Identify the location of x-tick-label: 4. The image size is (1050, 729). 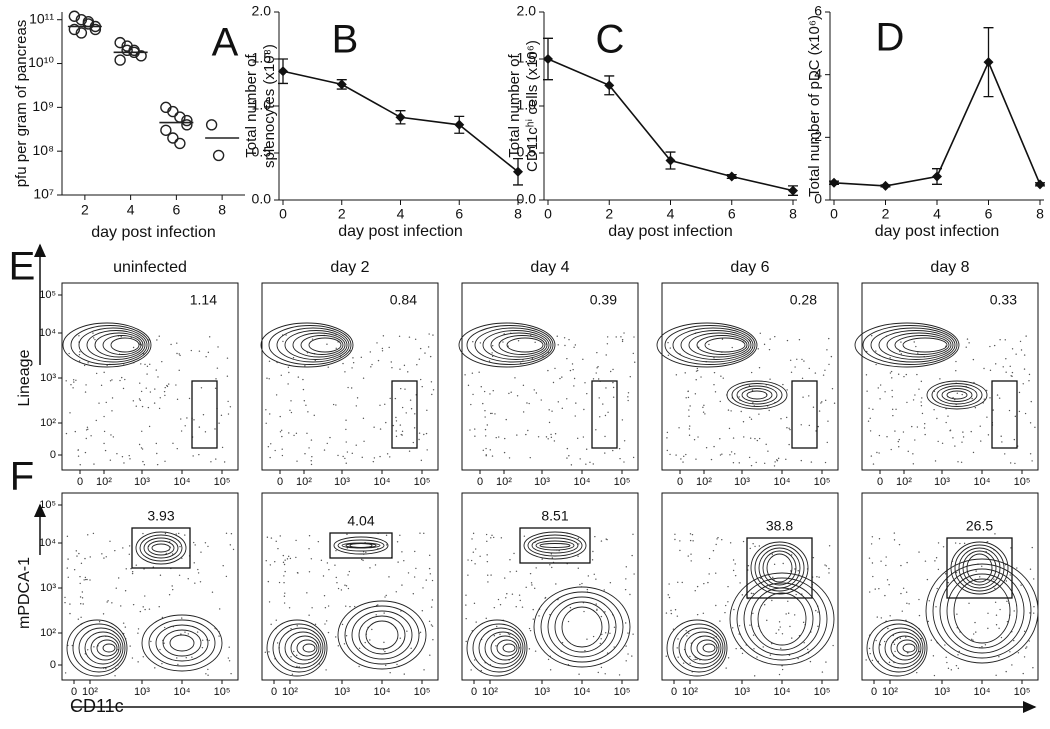
(131, 210).